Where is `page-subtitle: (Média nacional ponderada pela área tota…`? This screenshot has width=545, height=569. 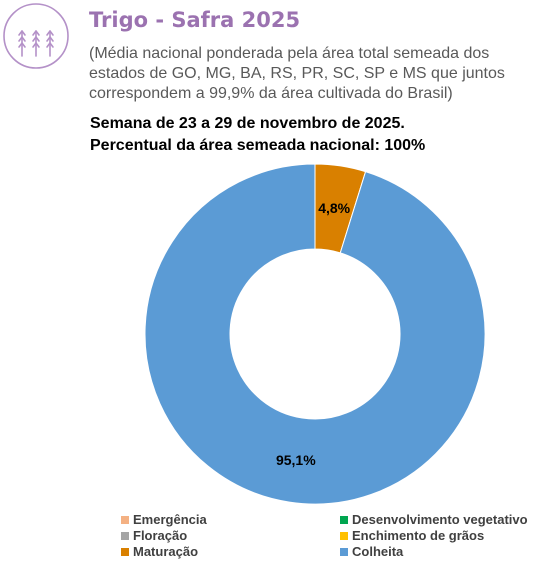 page-subtitle: (Média nacional ponderada pela área tota… is located at coordinates (297, 73).